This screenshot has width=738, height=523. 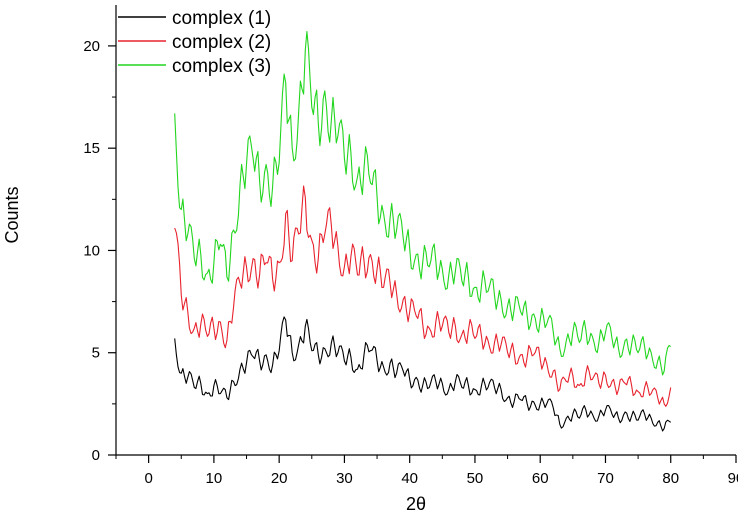 I want to click on x-axis: 0 10 20 30 40 50 60 70 80 90, so click(x=426, y=471).